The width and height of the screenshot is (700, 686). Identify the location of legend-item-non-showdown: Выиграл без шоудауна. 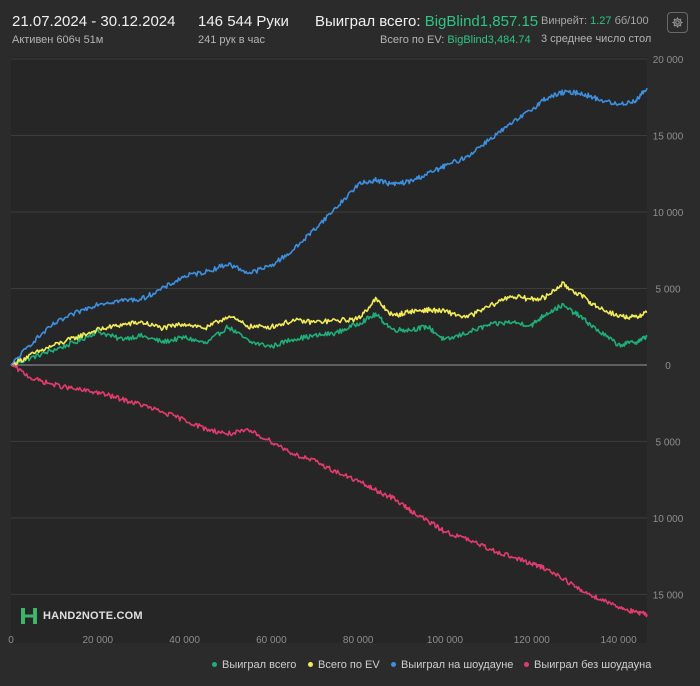
(587, 665).